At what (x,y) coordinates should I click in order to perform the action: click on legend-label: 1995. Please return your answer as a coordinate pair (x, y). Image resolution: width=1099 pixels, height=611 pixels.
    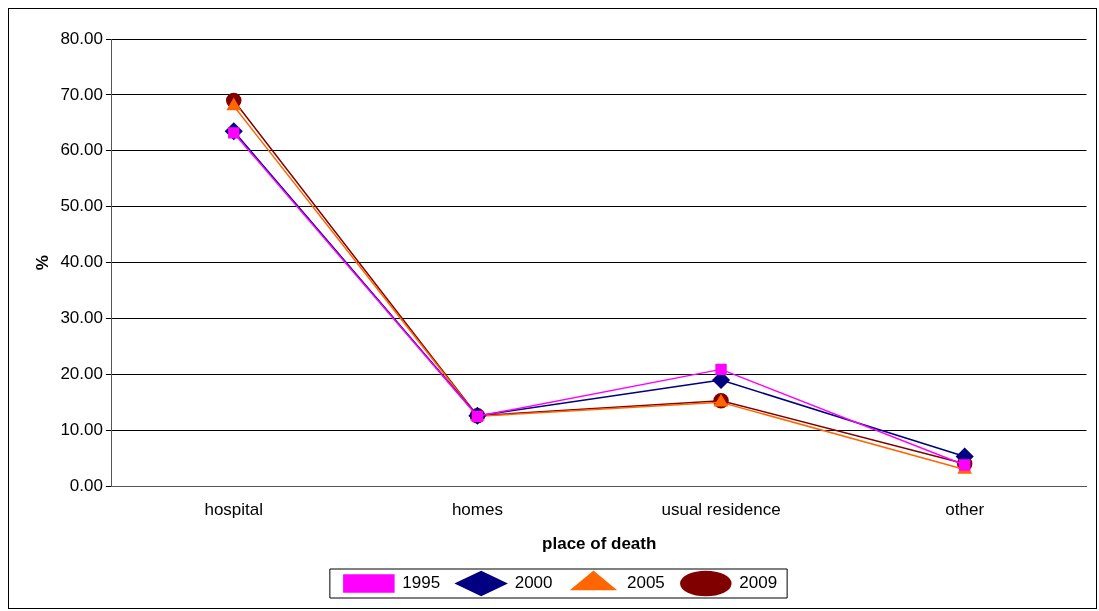
    Looking at the image, I should click on (421, 583).